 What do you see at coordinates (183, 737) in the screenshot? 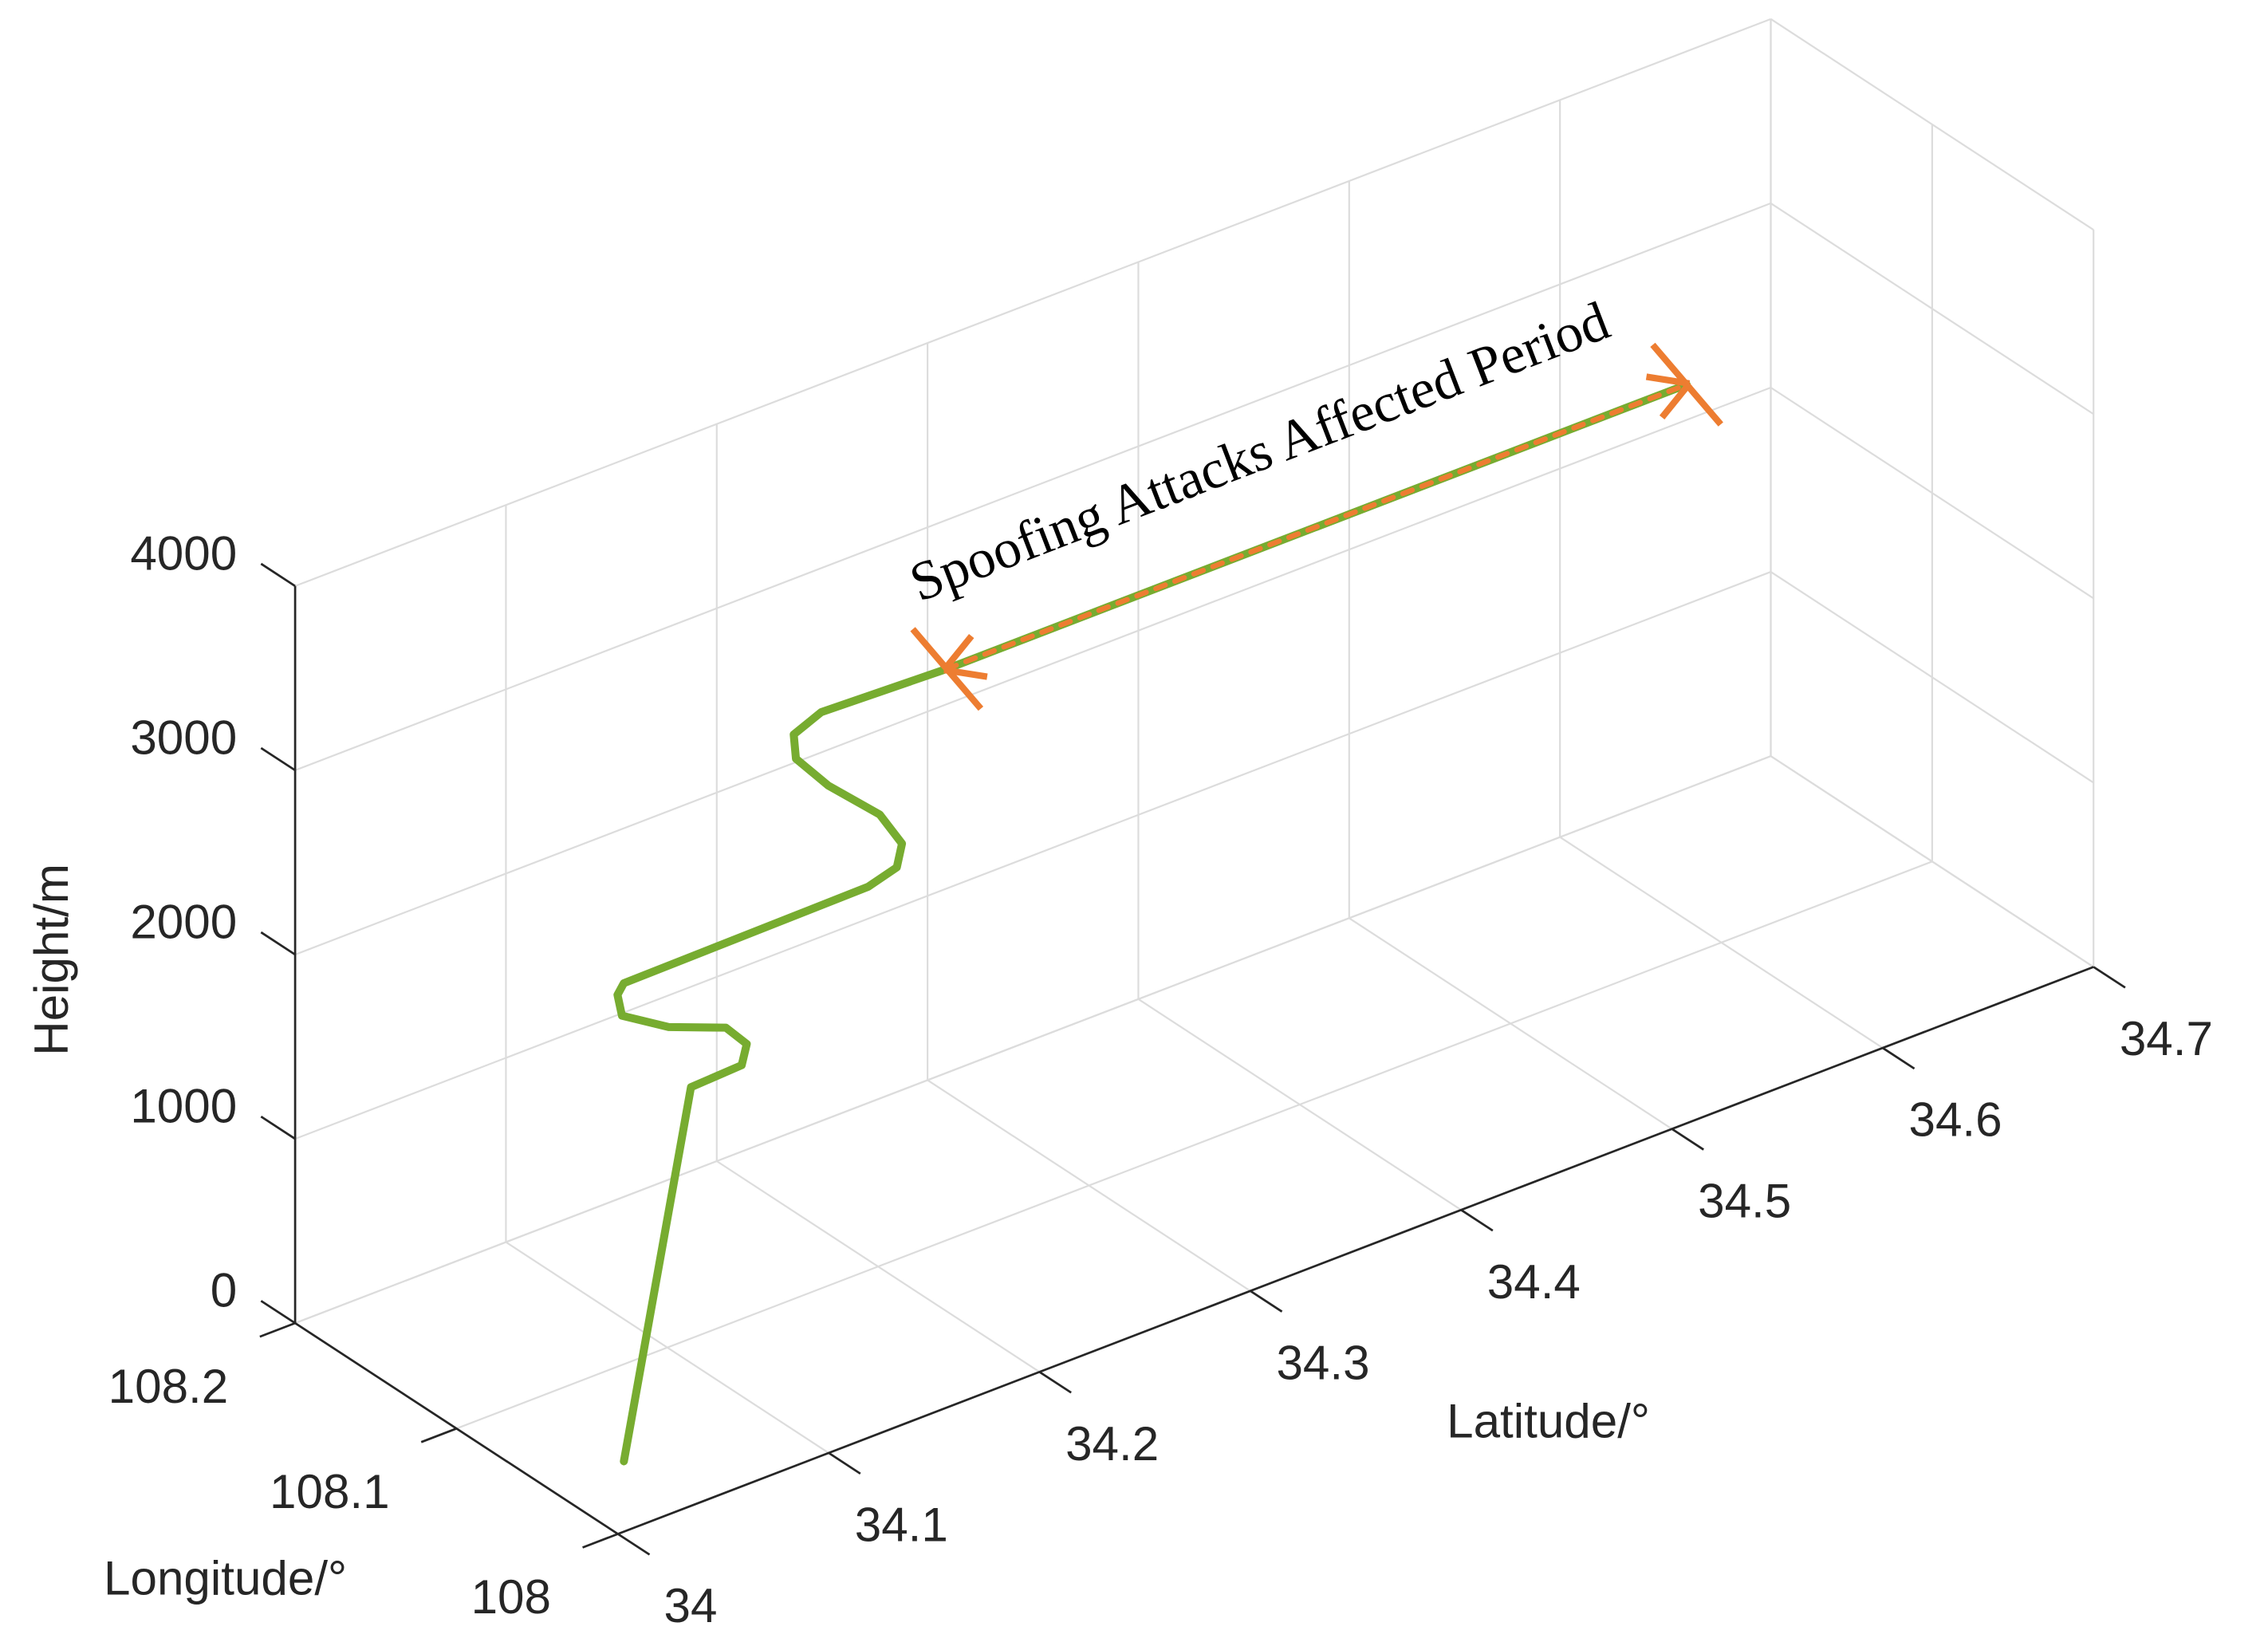
I see `z-tick-label: 3000` at bounding box center [183, 737].